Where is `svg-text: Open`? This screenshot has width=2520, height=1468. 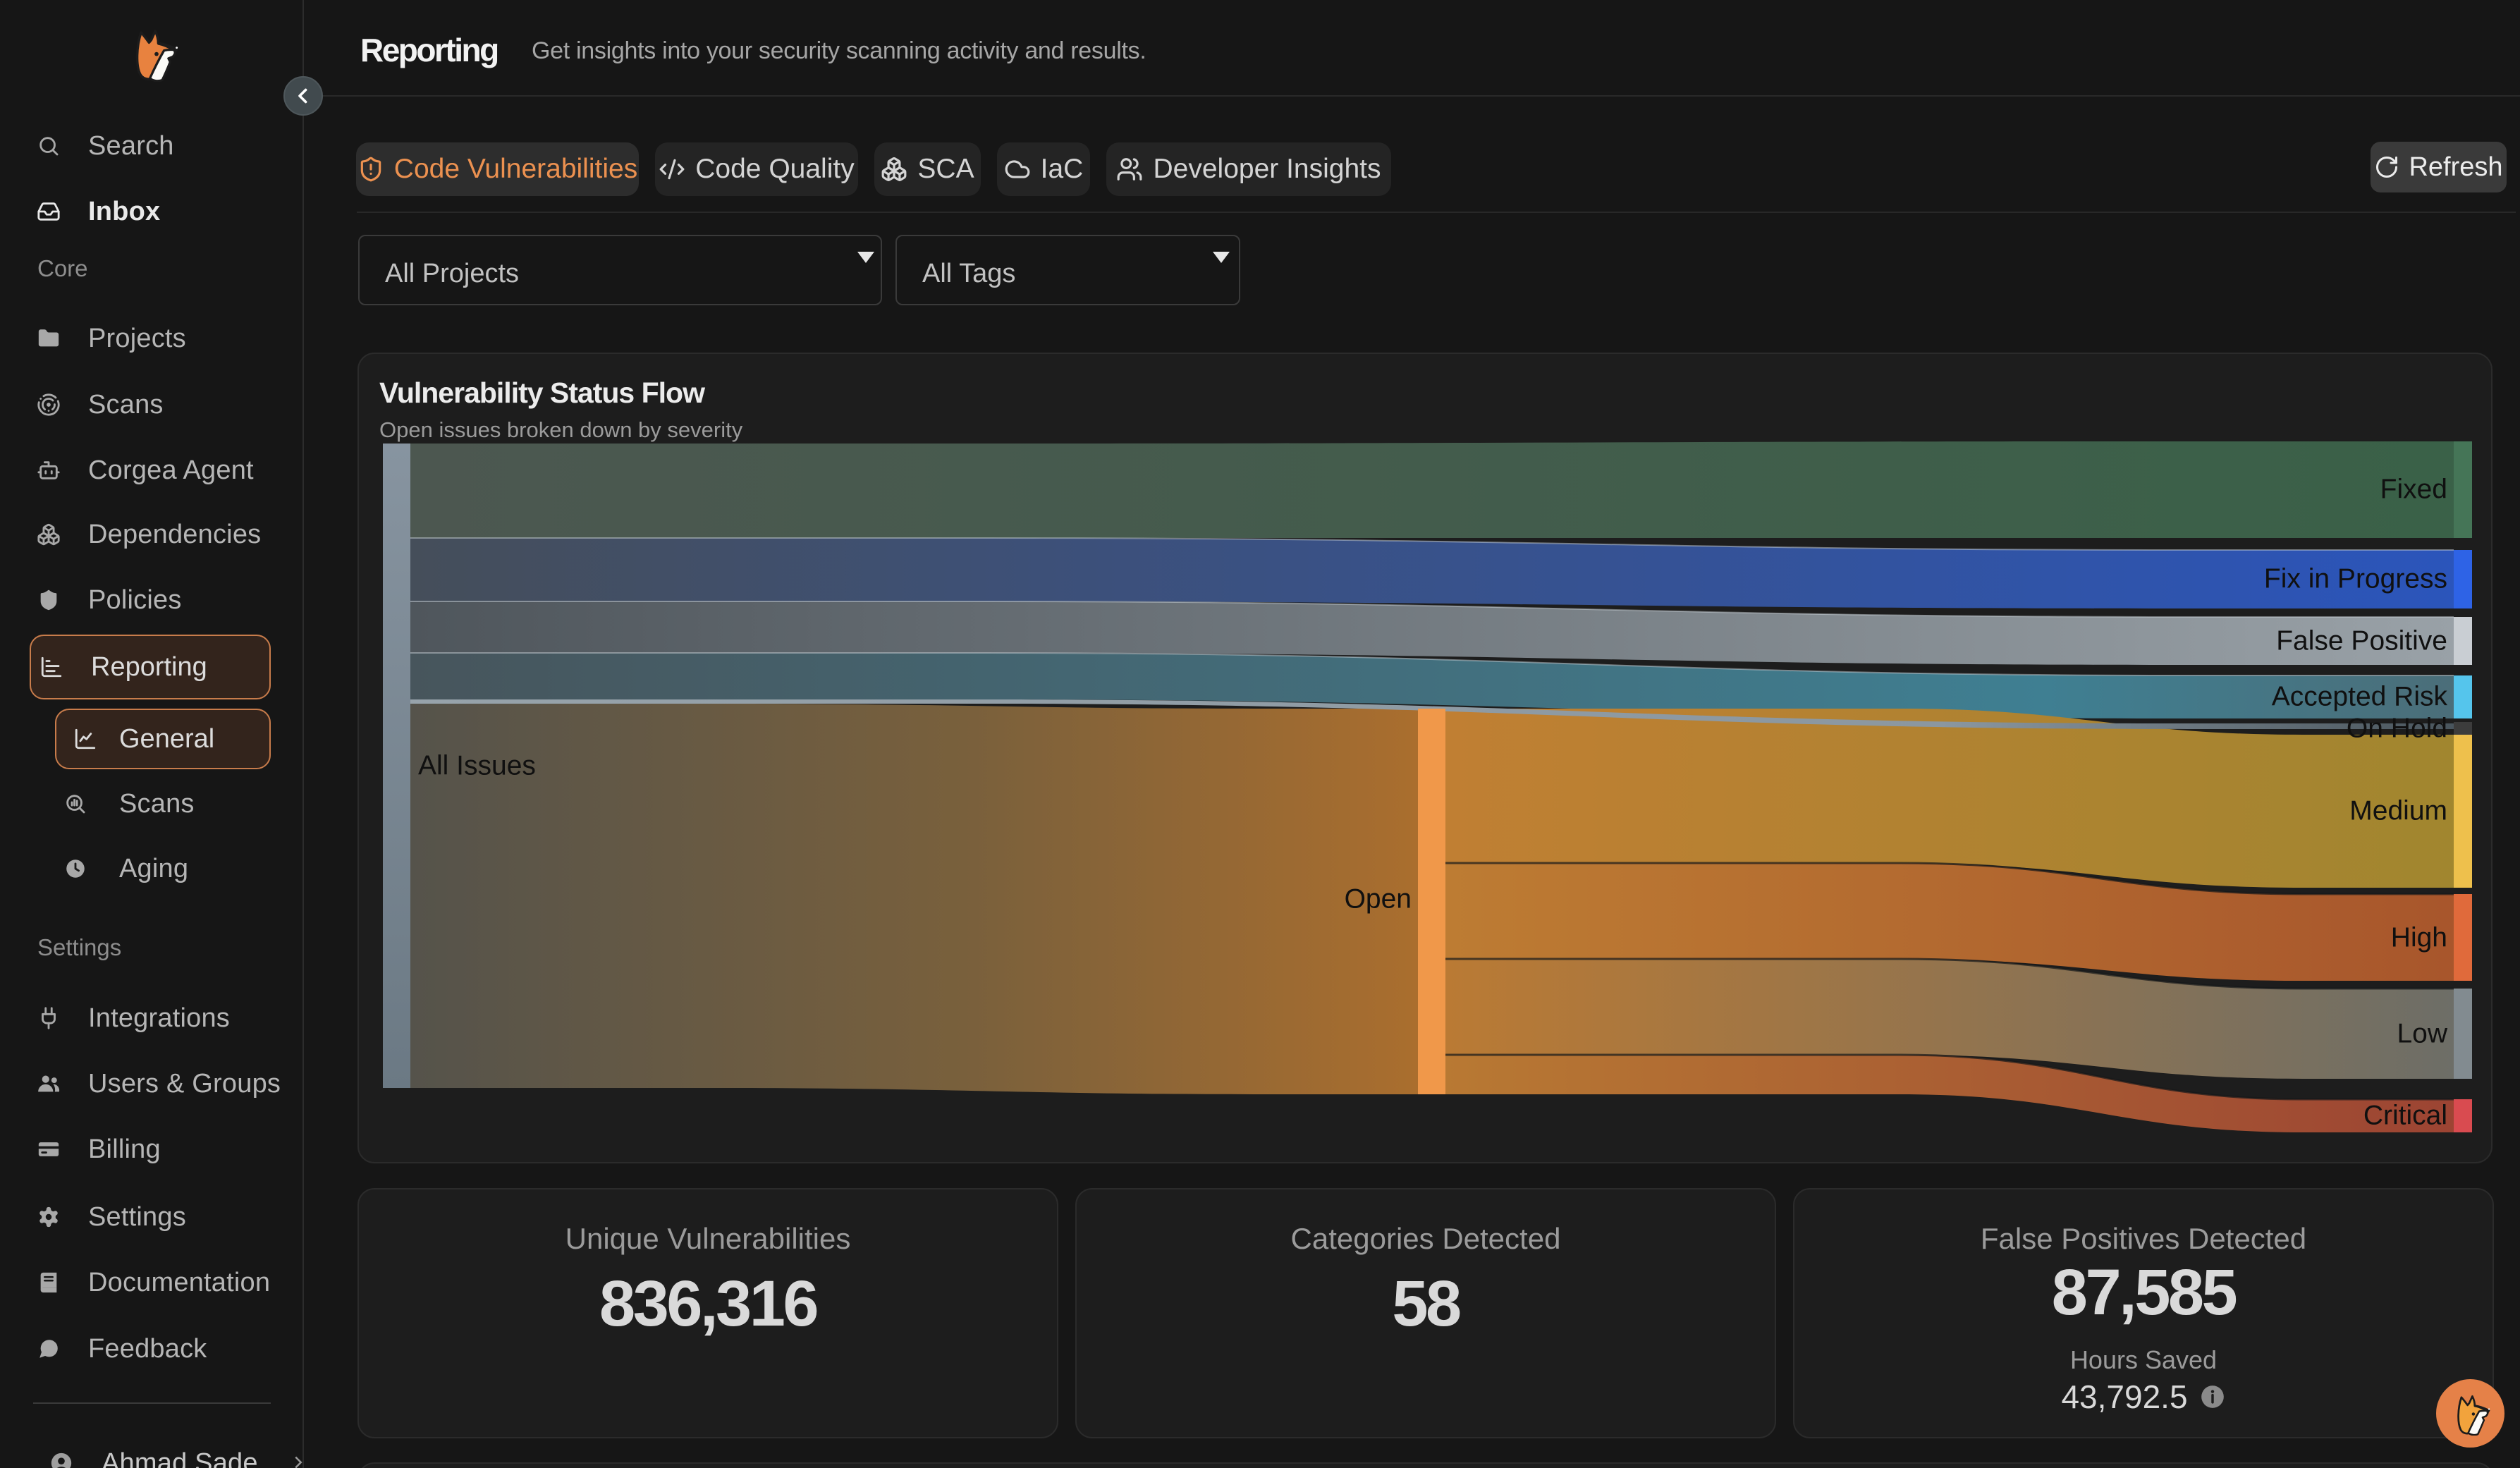 svg-text: Open is located at coordinates (1378, 899).